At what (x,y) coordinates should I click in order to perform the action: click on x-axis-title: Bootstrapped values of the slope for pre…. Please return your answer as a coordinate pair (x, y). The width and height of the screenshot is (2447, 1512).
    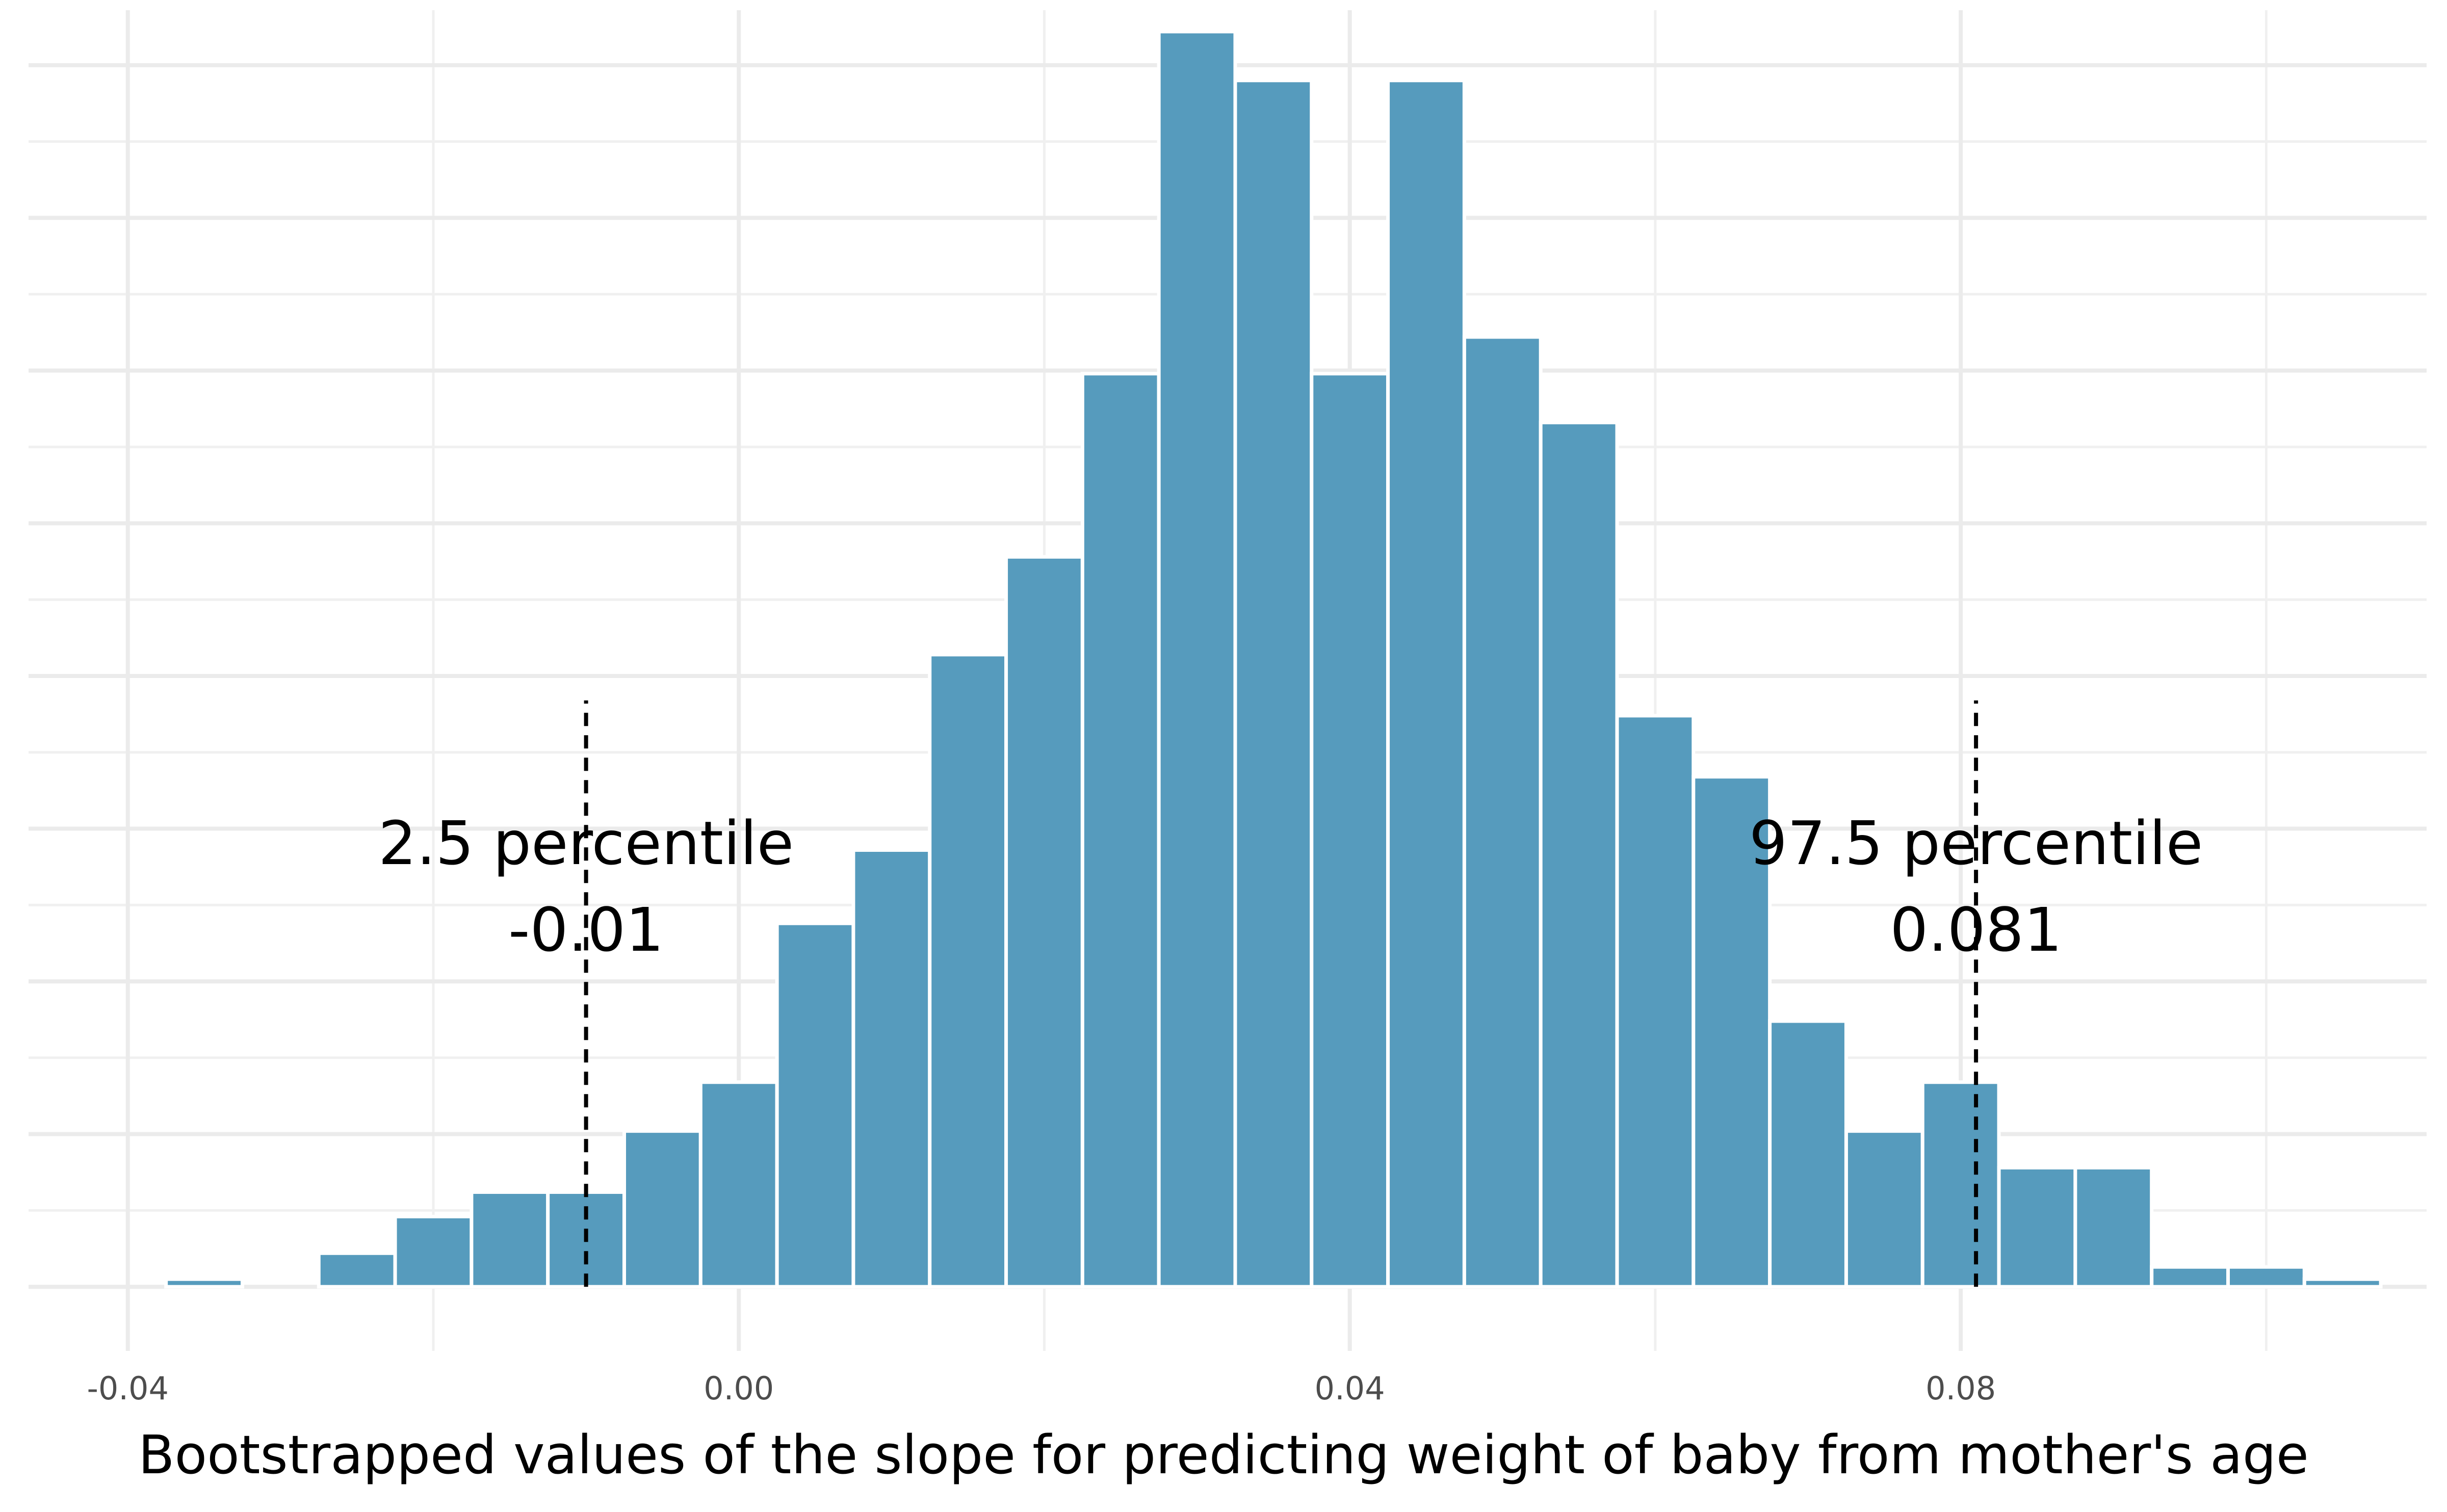
    Looking at the image, I should click on (1223, 1455).